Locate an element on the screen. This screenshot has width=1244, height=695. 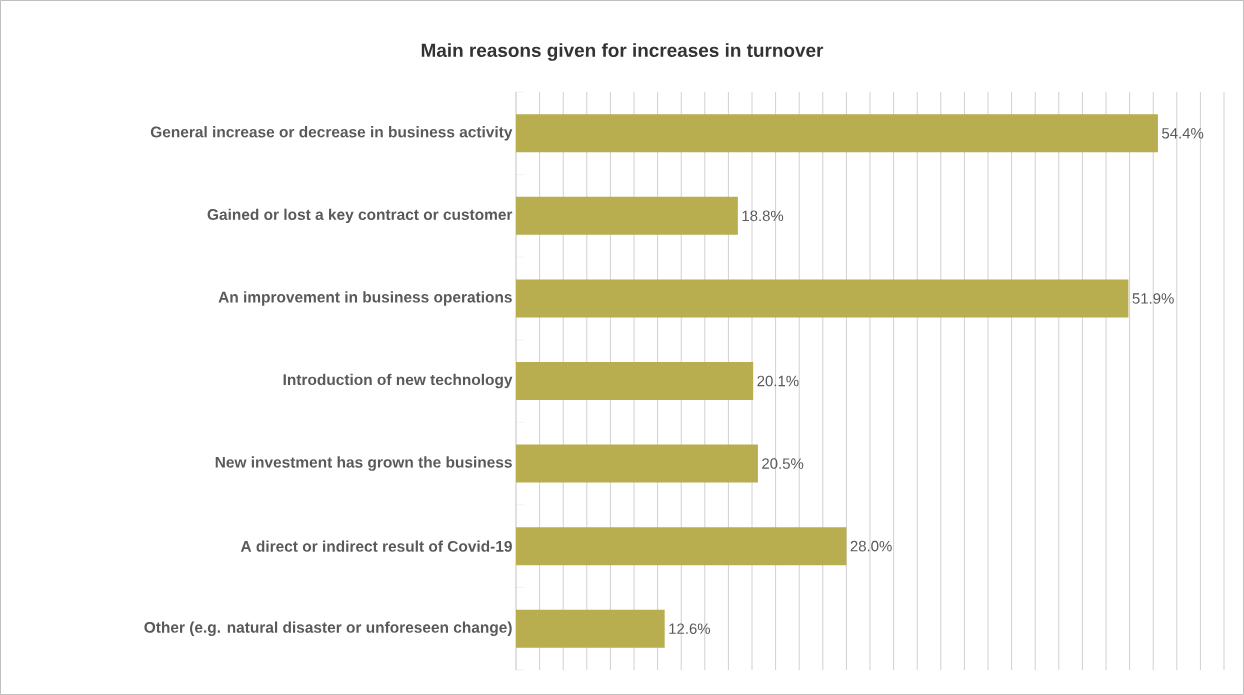
y-tick-label: New investment has grown the business is located at coordinates (363, 463).